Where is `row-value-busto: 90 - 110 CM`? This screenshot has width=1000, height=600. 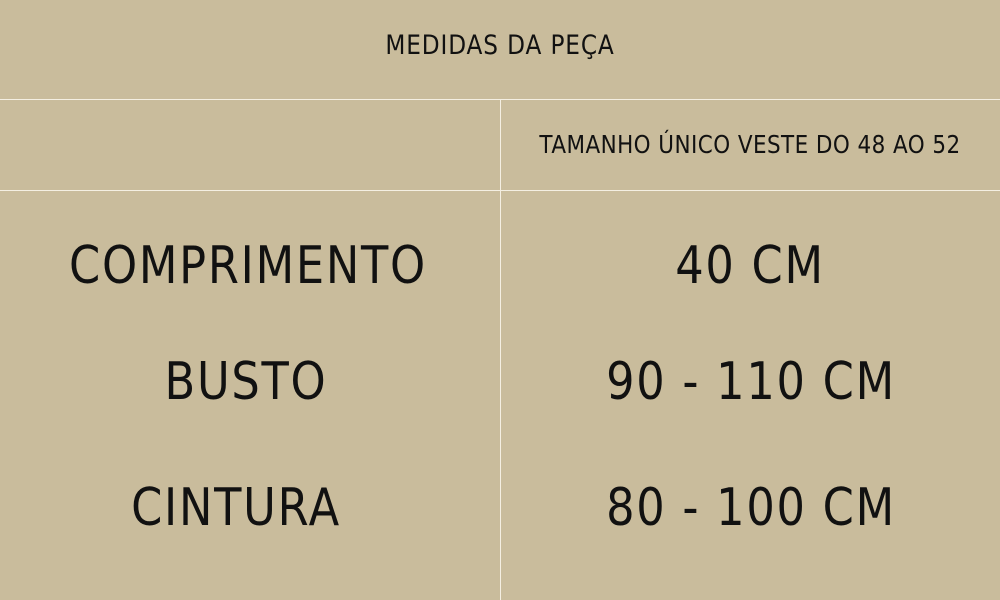 row-value-busto: 90 - 110 CM is located at coordinates (751, 382).